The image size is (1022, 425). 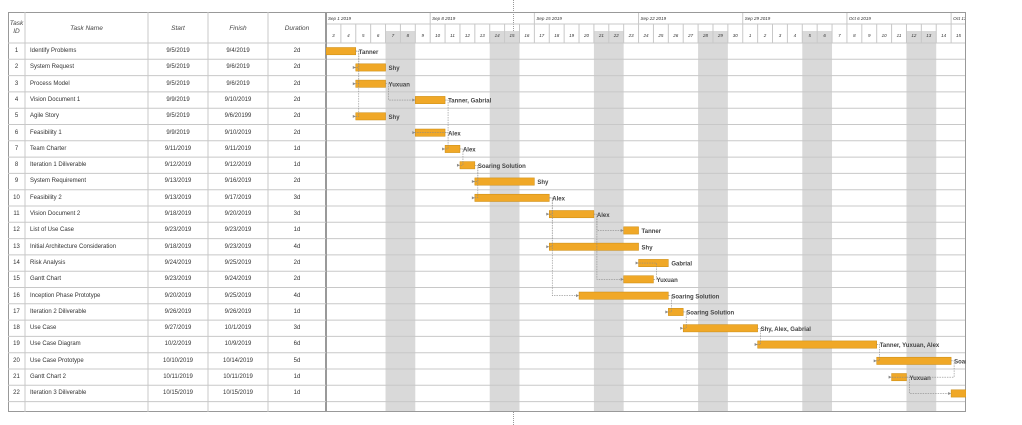 I want to click on task-name-cell: Agile Story, so click(x=45, y=116).